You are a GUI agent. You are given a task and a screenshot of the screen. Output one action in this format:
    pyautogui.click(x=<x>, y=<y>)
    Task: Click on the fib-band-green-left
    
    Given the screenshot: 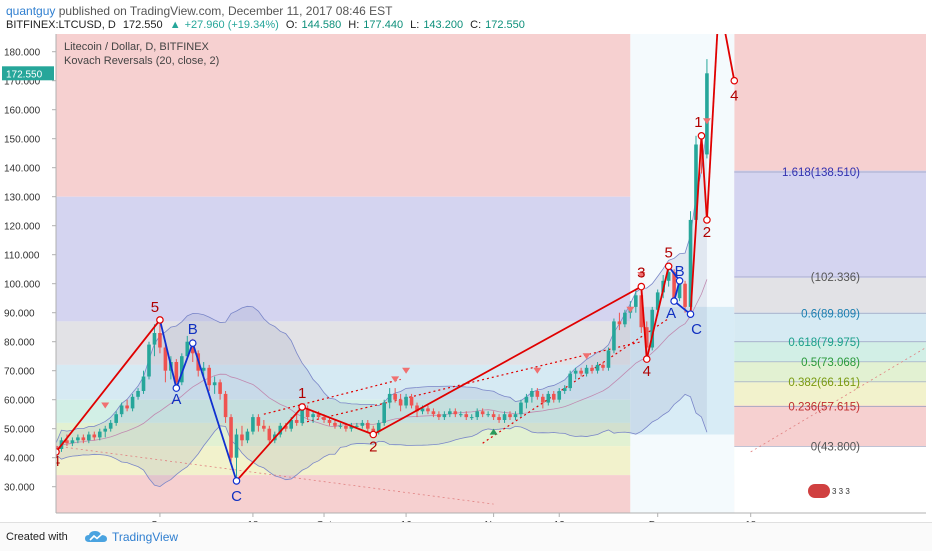 What is the action you would take?
    pyautogui.click(x=343, y=411)
    